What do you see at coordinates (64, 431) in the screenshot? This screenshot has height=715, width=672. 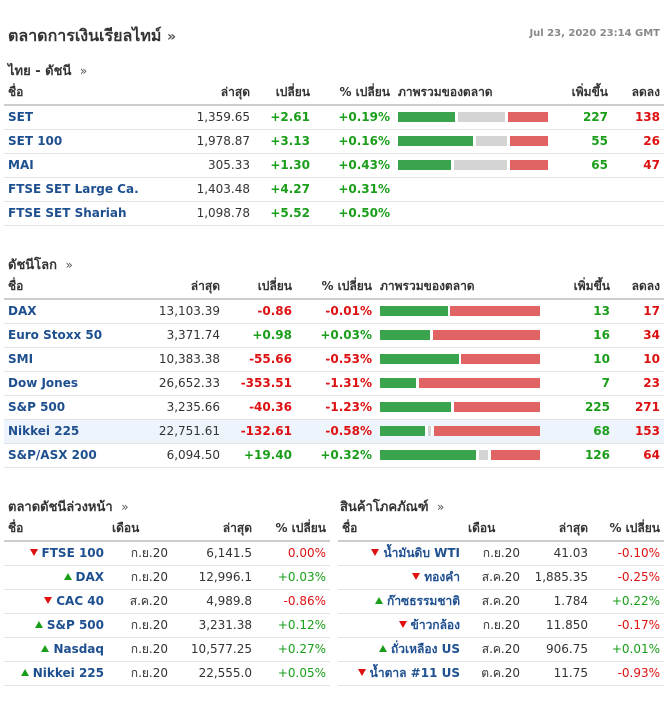 I see `index-name-link: Nikkei 225` at bounding box center [64, 431].